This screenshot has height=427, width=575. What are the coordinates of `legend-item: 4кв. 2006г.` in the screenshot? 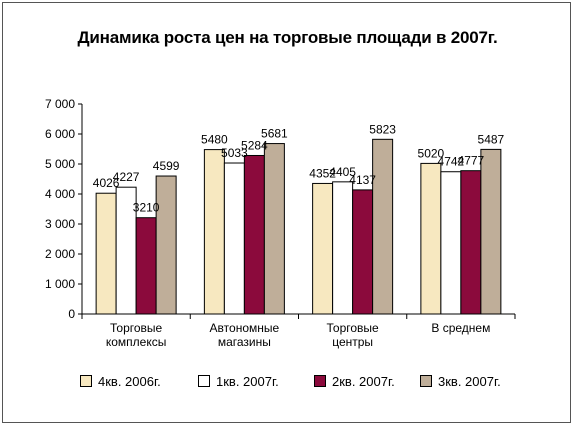 It's located at (120, 381).